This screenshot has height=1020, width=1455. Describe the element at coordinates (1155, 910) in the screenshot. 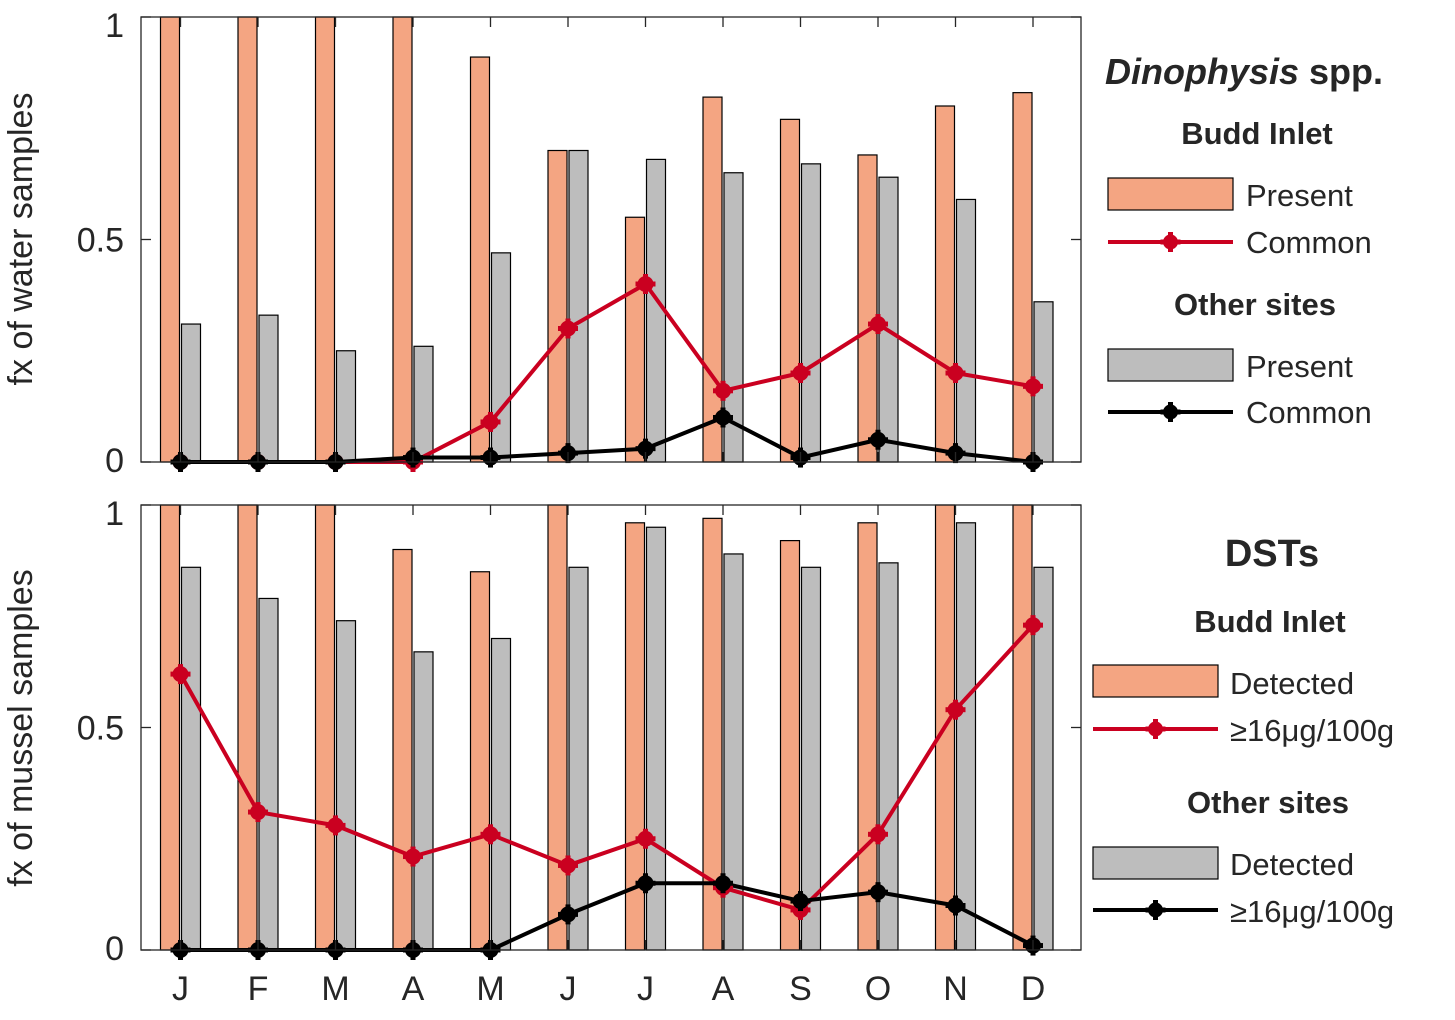

I see `legend-marker-other-threshold` at that location.